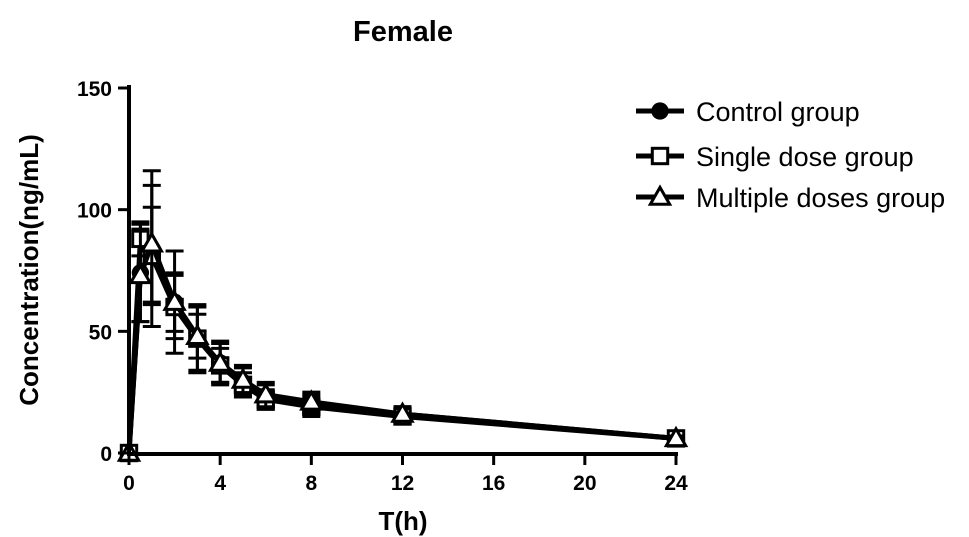 This screenshot has width=969, height=537. I want to click on legend-label: Control group, so click(778, 112).